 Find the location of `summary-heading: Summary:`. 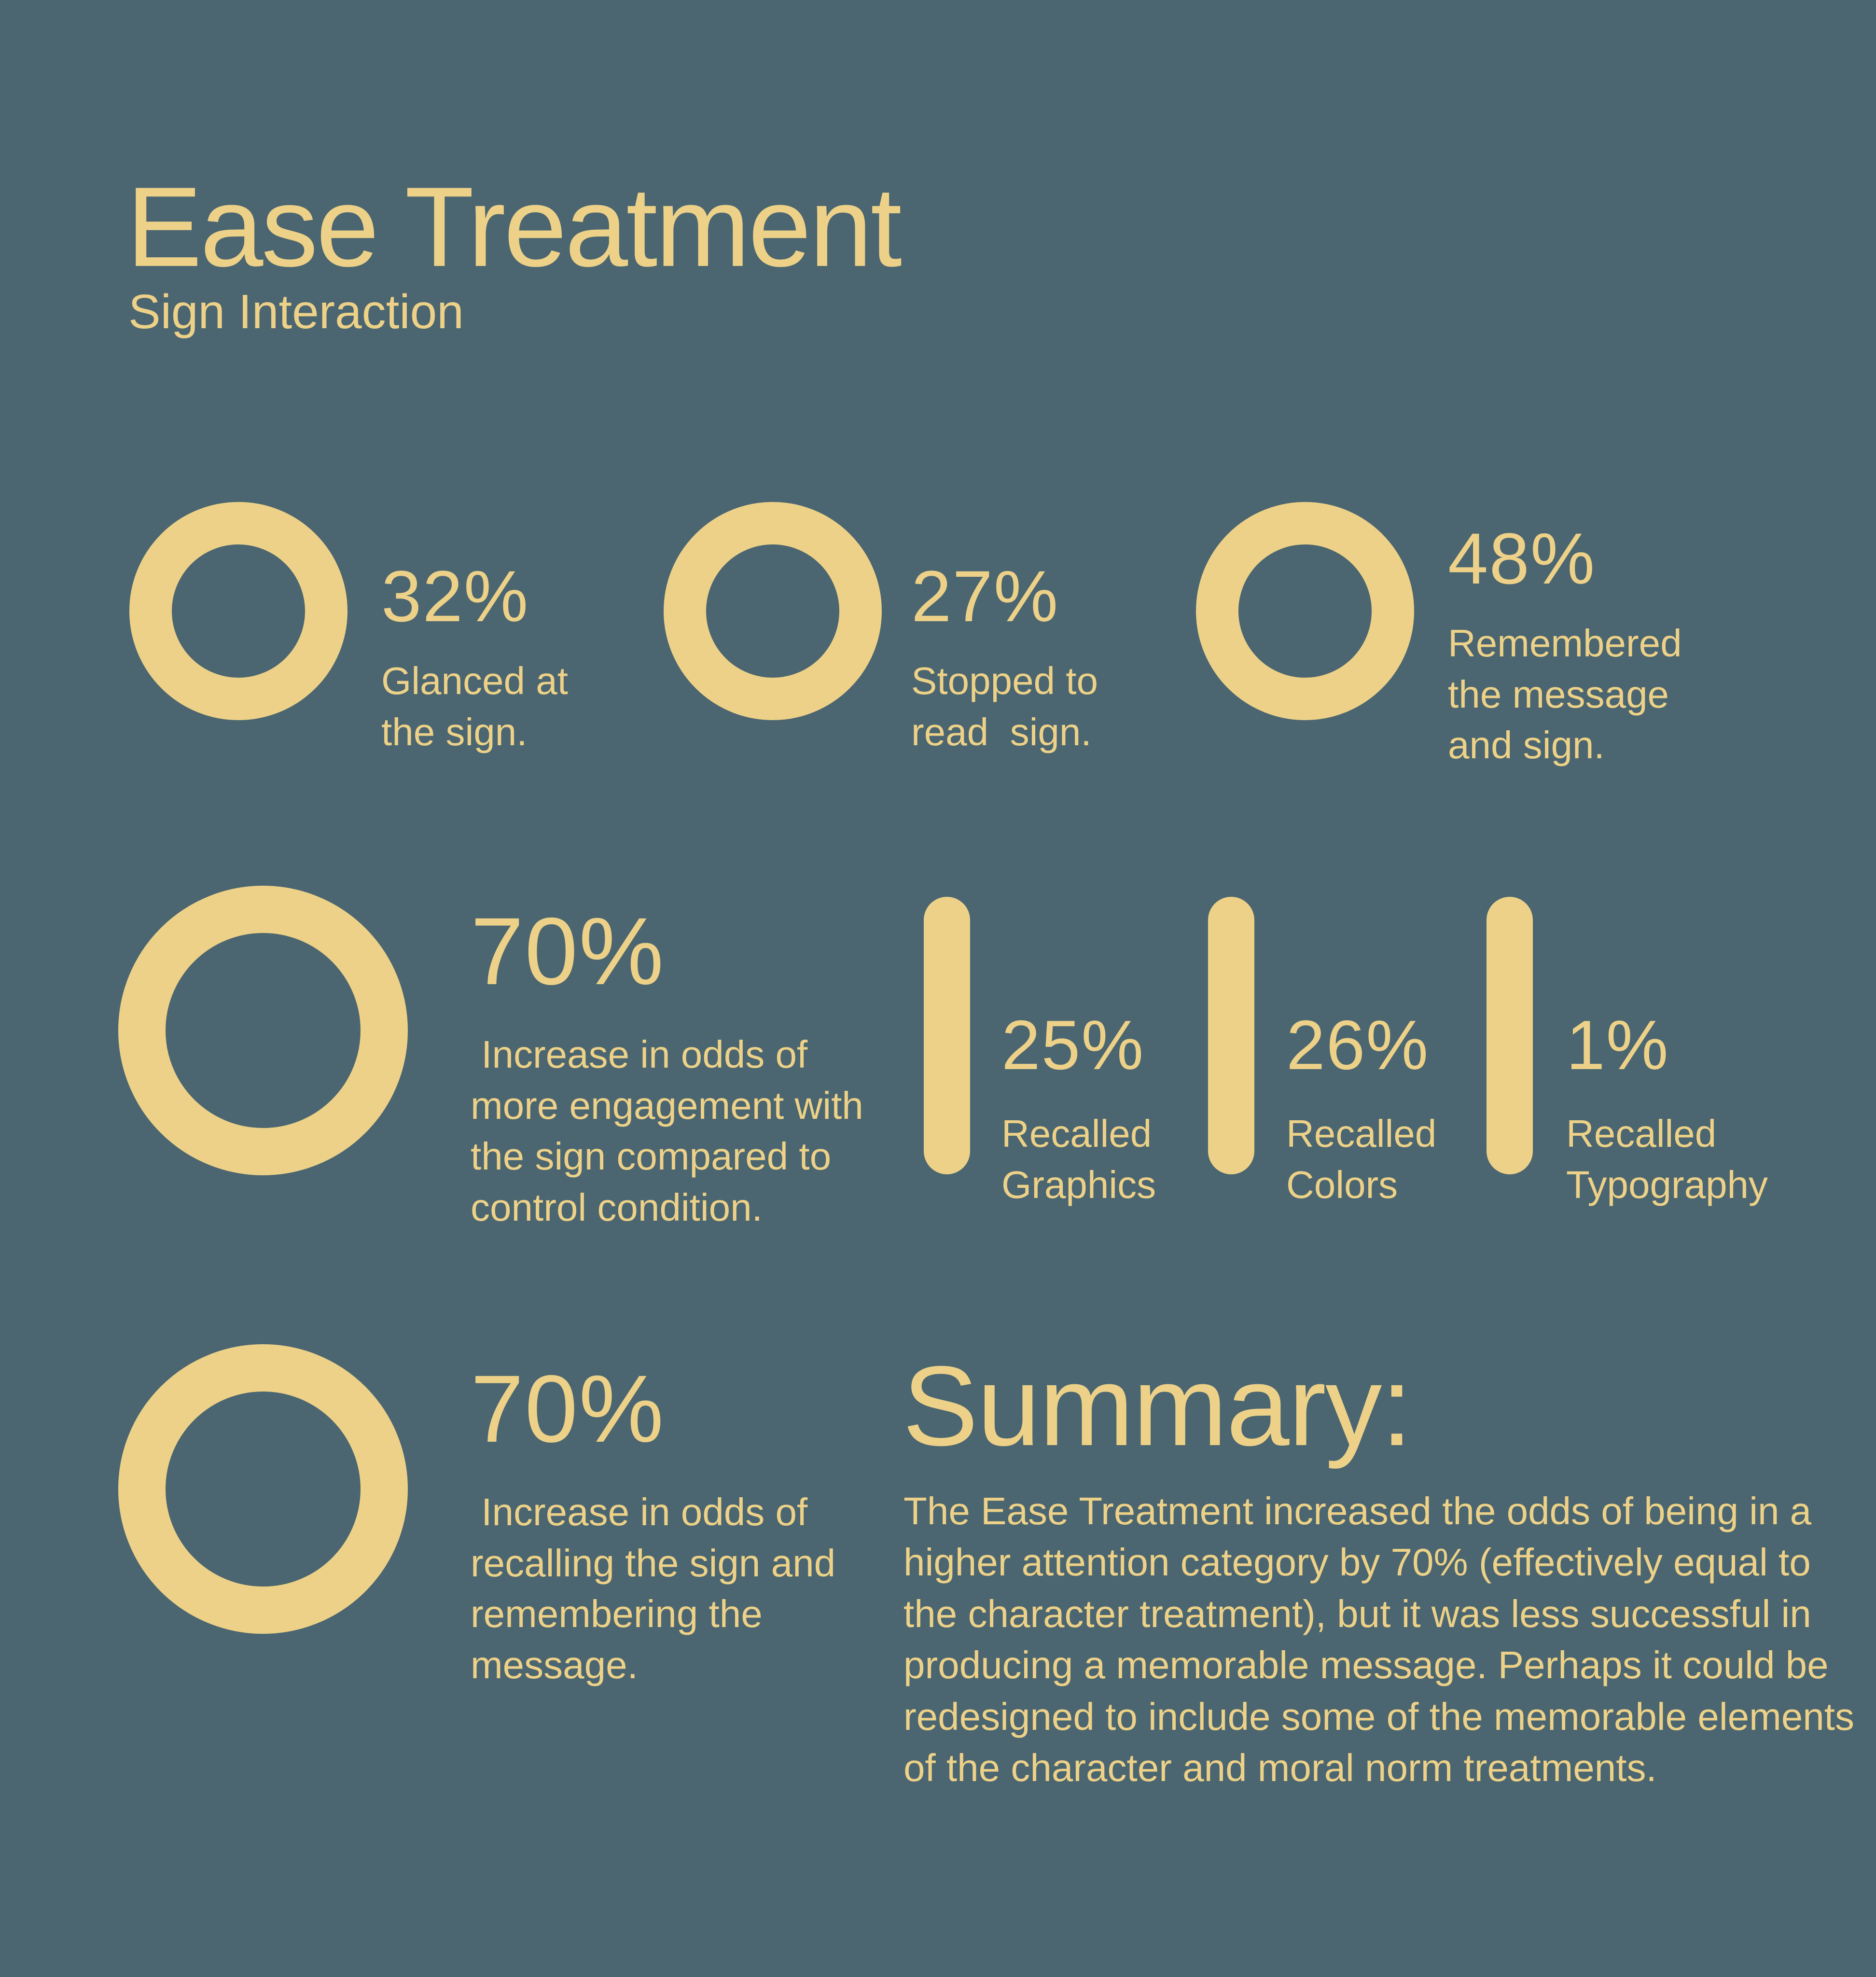

summary-heading: Summary: is located at coordinates (1158, 1405).